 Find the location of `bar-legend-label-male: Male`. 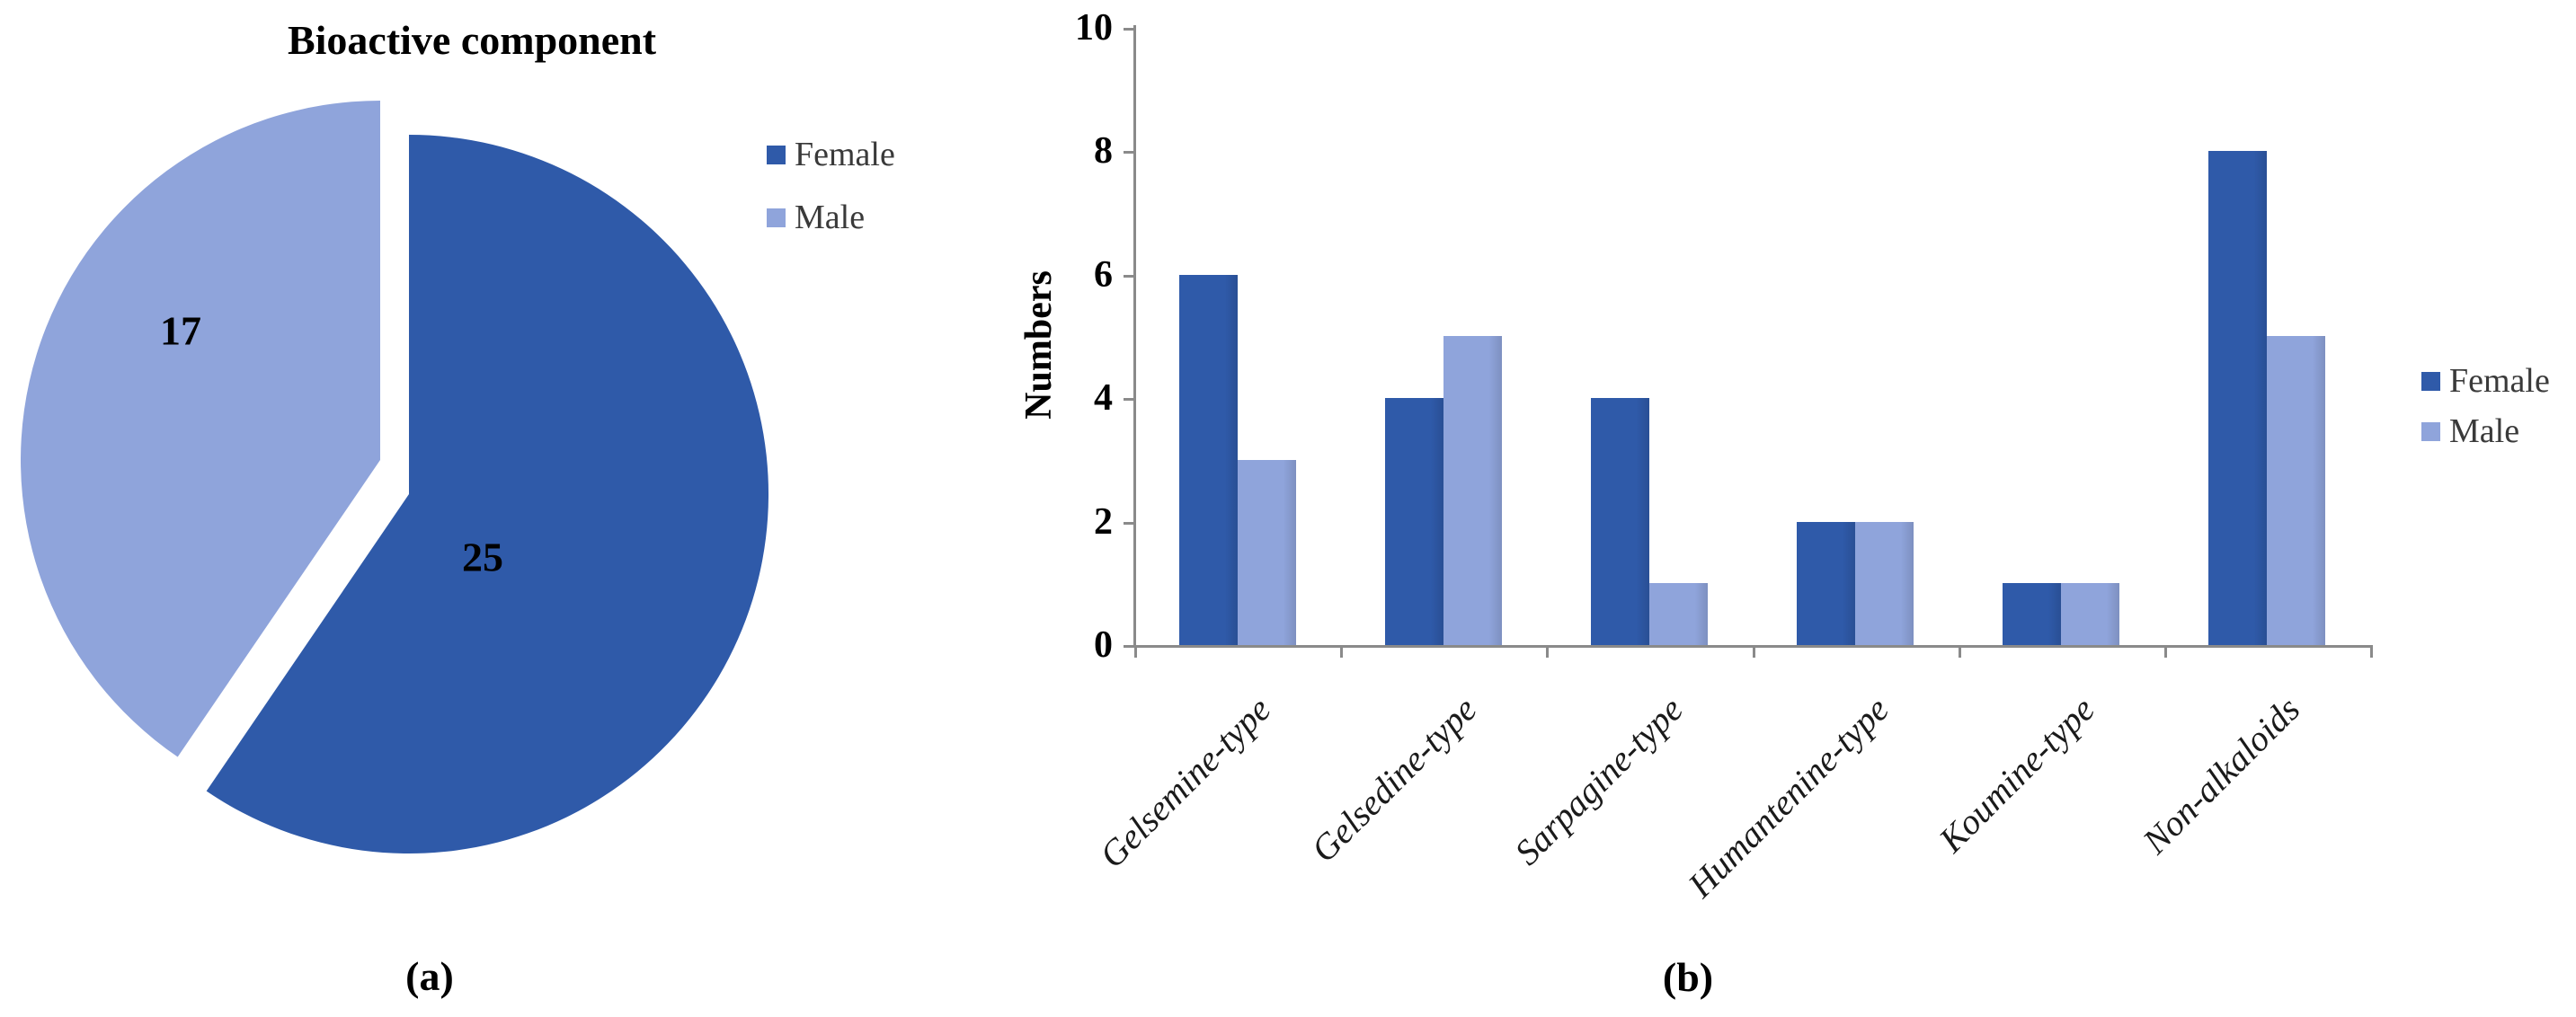

bar-legend-label-male: Male is located at coordinates (2484, 431).